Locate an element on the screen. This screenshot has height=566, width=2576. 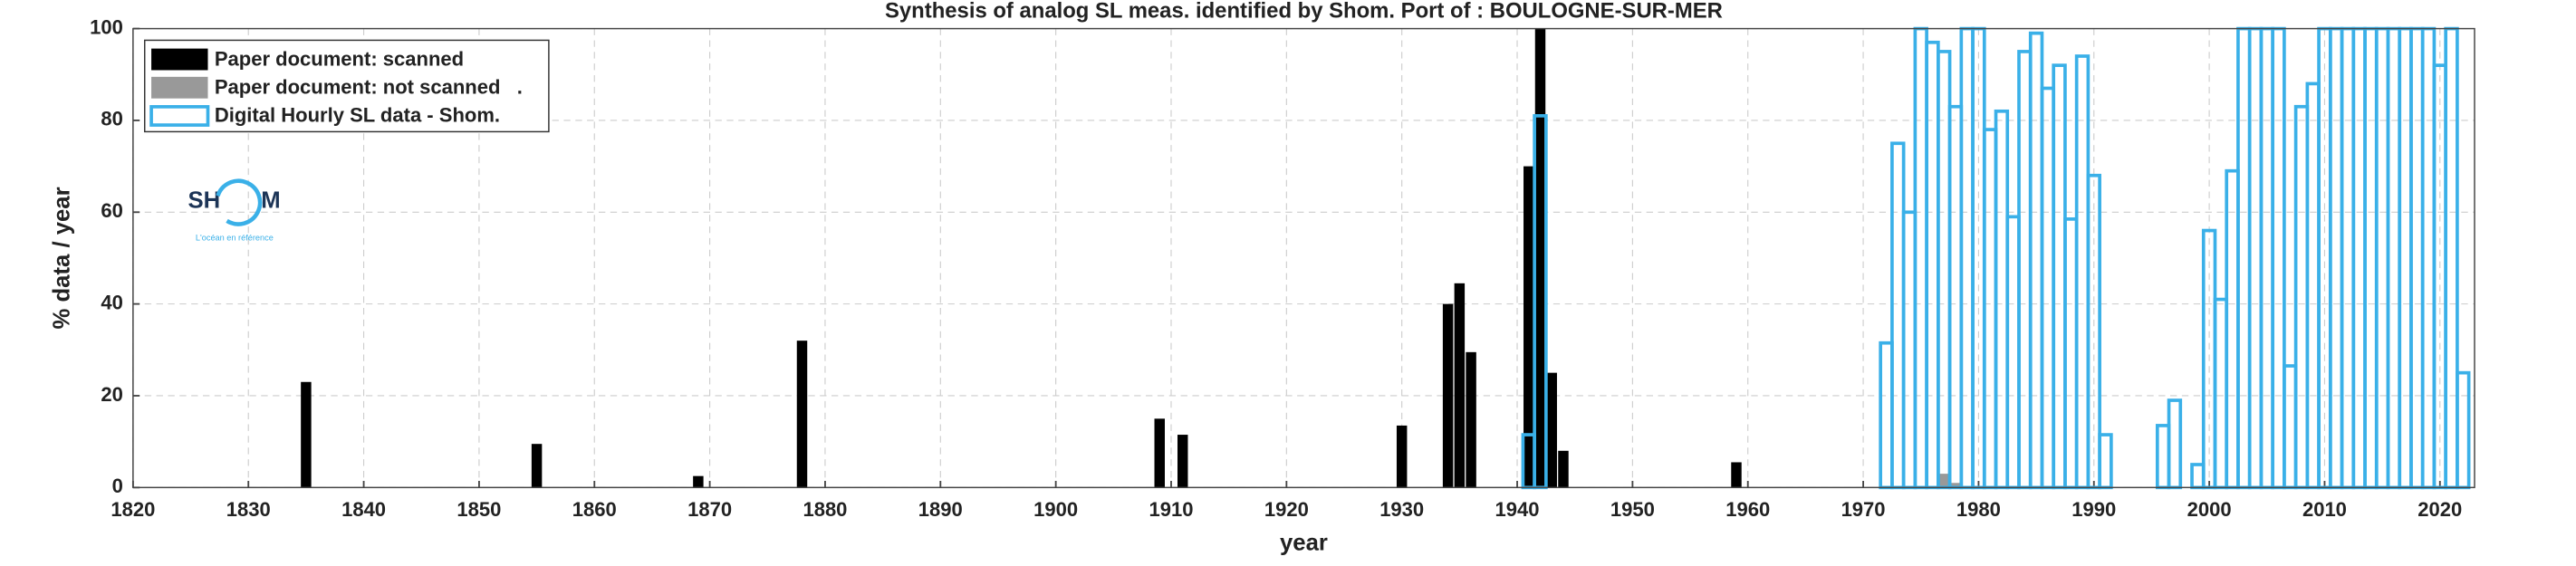
x-tick-label: 1820 is located at coordinates (133, 509).